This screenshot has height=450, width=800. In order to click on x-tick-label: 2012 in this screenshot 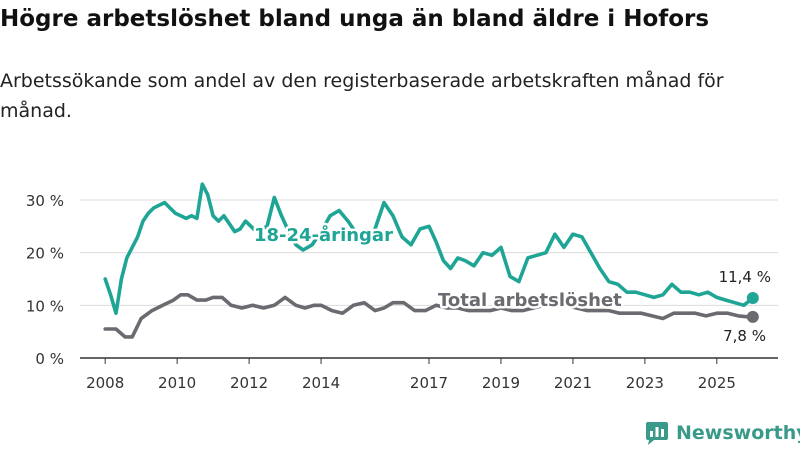, I will do `click(249, 383)`.